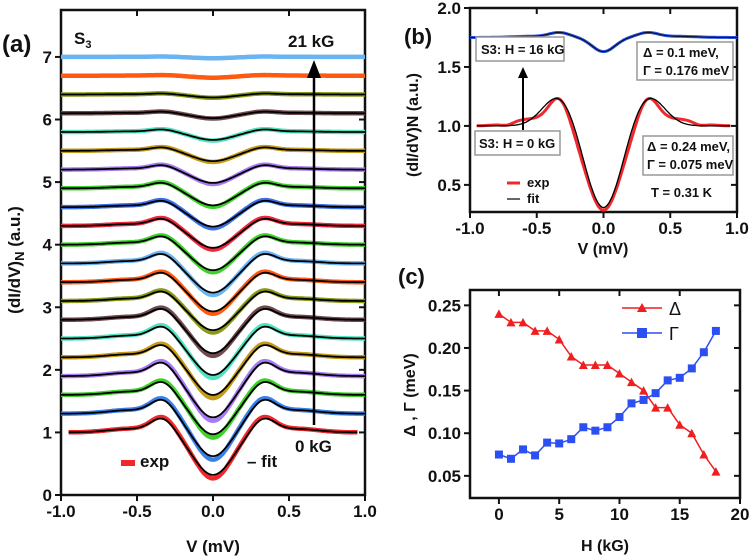 This screenshot has height=556, width=749. I want to click on y-tick-label: 7, so click(47, 57).